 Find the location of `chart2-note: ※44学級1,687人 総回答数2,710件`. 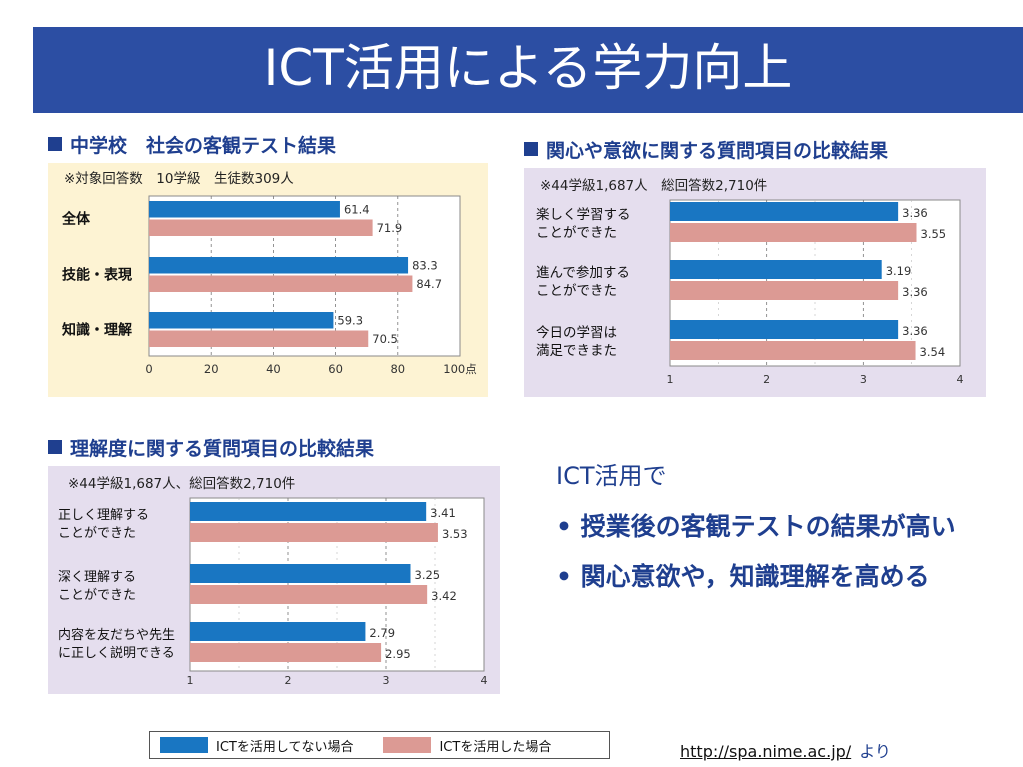

chart2-note: ※44学級1,687人 総回答数2,710件 is located at coordinates (654, 186).